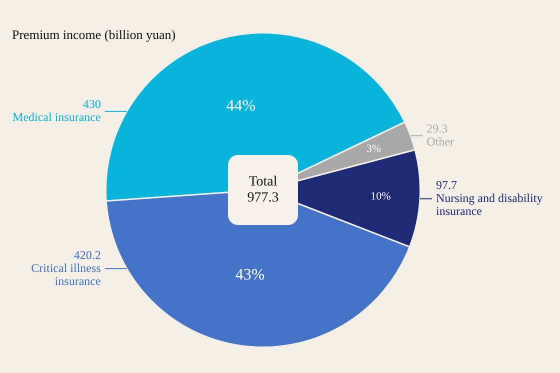  Describe the element at coordinates (56, 117) in the screenshot. I see `slice-label: Medical insurance` at that location.